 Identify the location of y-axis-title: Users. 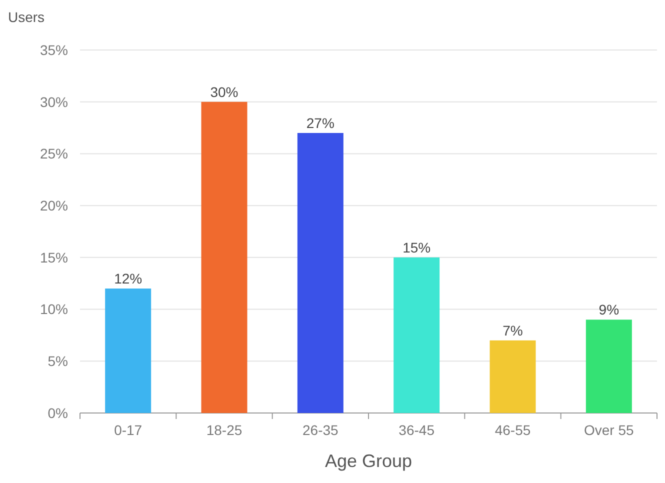
(26, 17).